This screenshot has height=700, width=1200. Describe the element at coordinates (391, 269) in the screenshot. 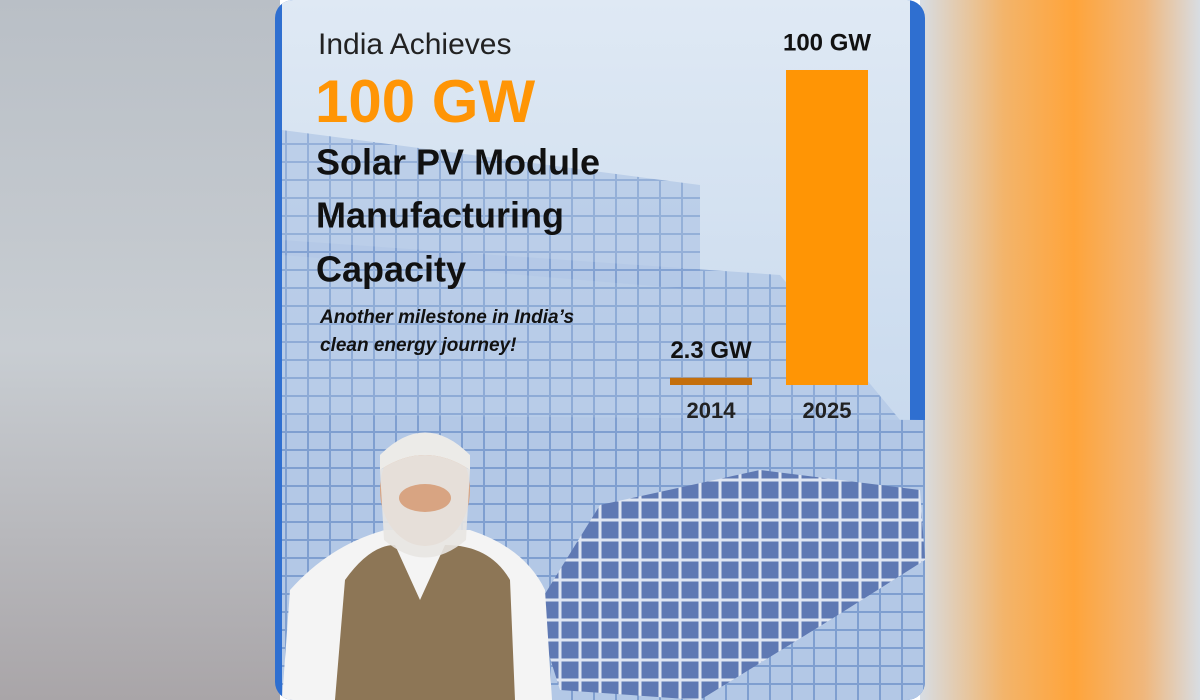

I see `headline-line: Capacity` at that location.